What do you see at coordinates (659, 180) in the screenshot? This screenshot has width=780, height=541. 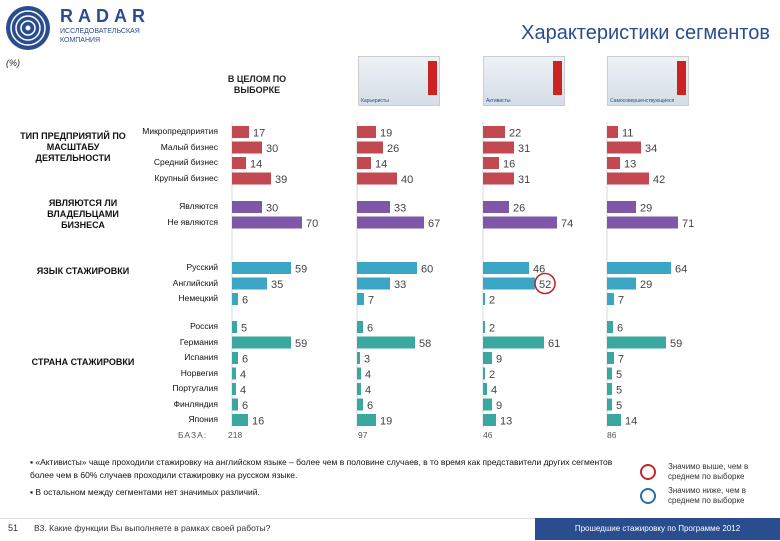 I see `data-label: 42` at bounding box center [659, 180].